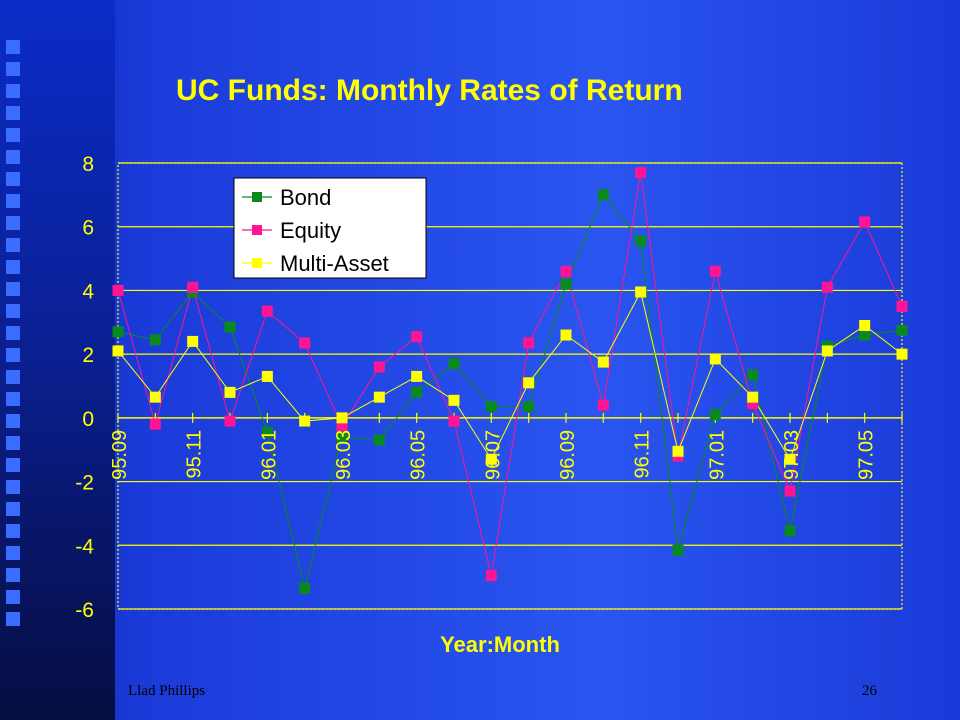 The height and width of the screenshot is (720, 960). What do you see at coordinates (867, 455) in the screenshot?
I see `x-tick-label: 97.05` at bounding box center [867, 455].